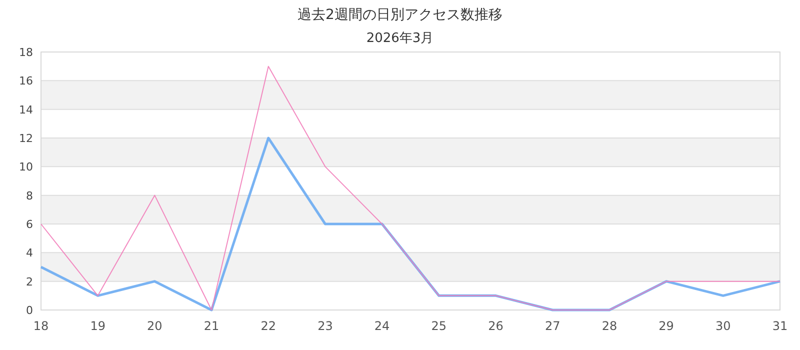  Describe the element at coordinates (400, 38) in the screenshot. I see `chart-subtitle: 2026年3月` at that location.